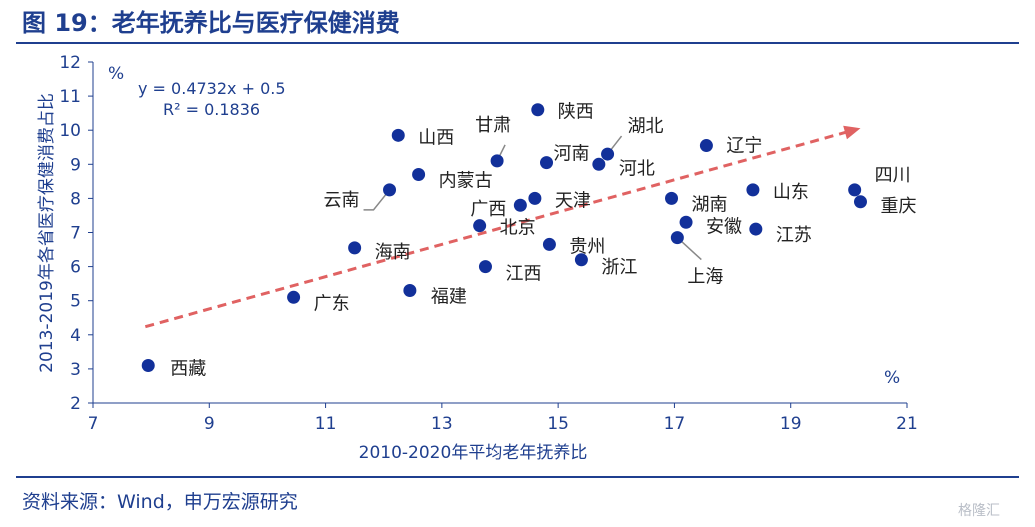 The height and width of the screenshot is (527, 1035). What do you see at coordinates (637, 168) in the screenshot?
I see `data-point-label: 河北` at bounding box center [637, 168].